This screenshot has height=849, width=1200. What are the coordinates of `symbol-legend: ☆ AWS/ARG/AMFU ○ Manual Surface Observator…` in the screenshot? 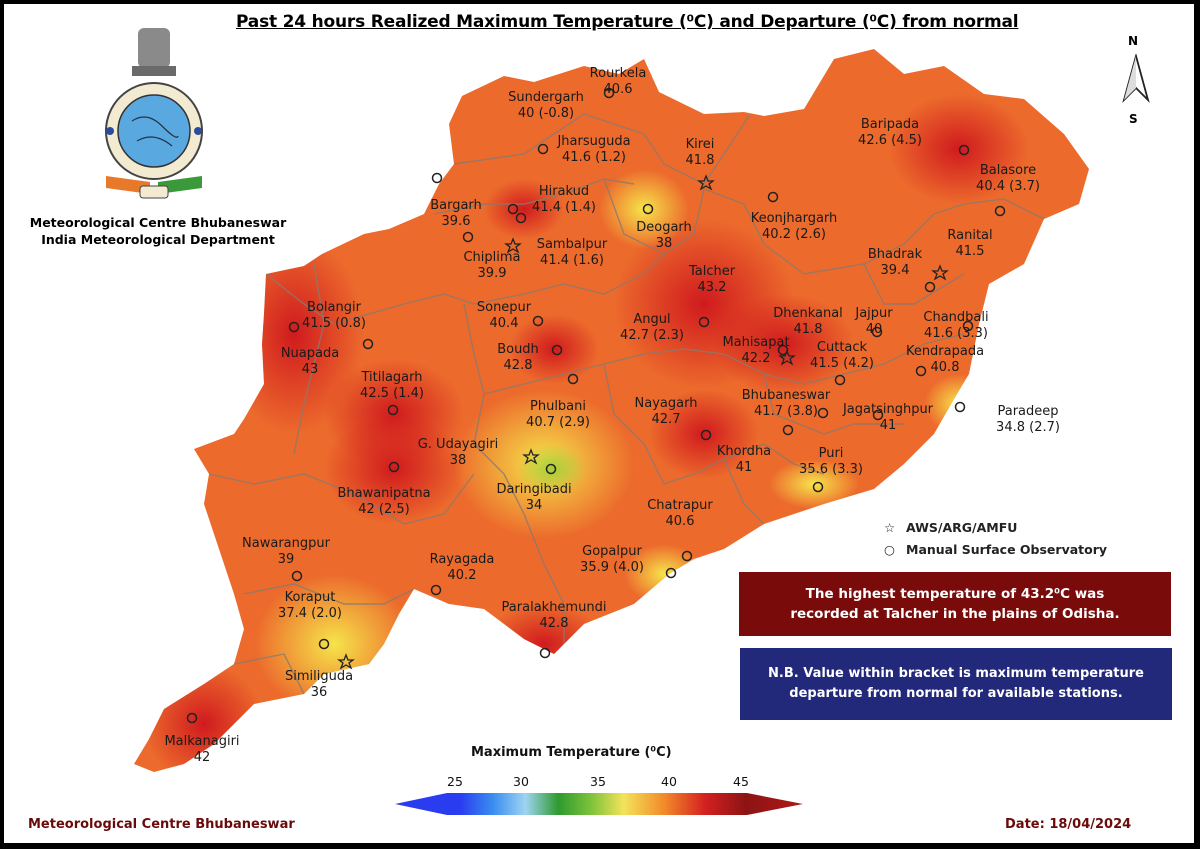 It's located at (995, 539).